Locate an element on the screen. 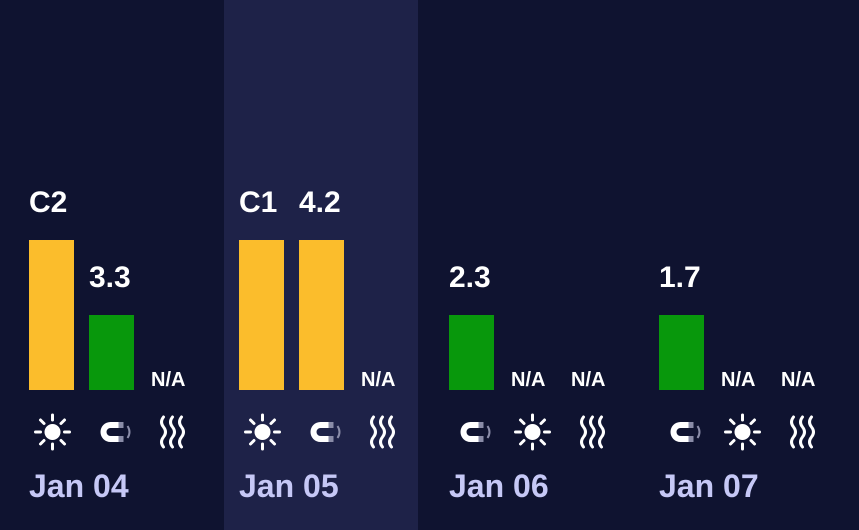 Image resolution: width=859 pixels, height=530 pixels. value-label: 4.2 is located at coordinates (320, 202).